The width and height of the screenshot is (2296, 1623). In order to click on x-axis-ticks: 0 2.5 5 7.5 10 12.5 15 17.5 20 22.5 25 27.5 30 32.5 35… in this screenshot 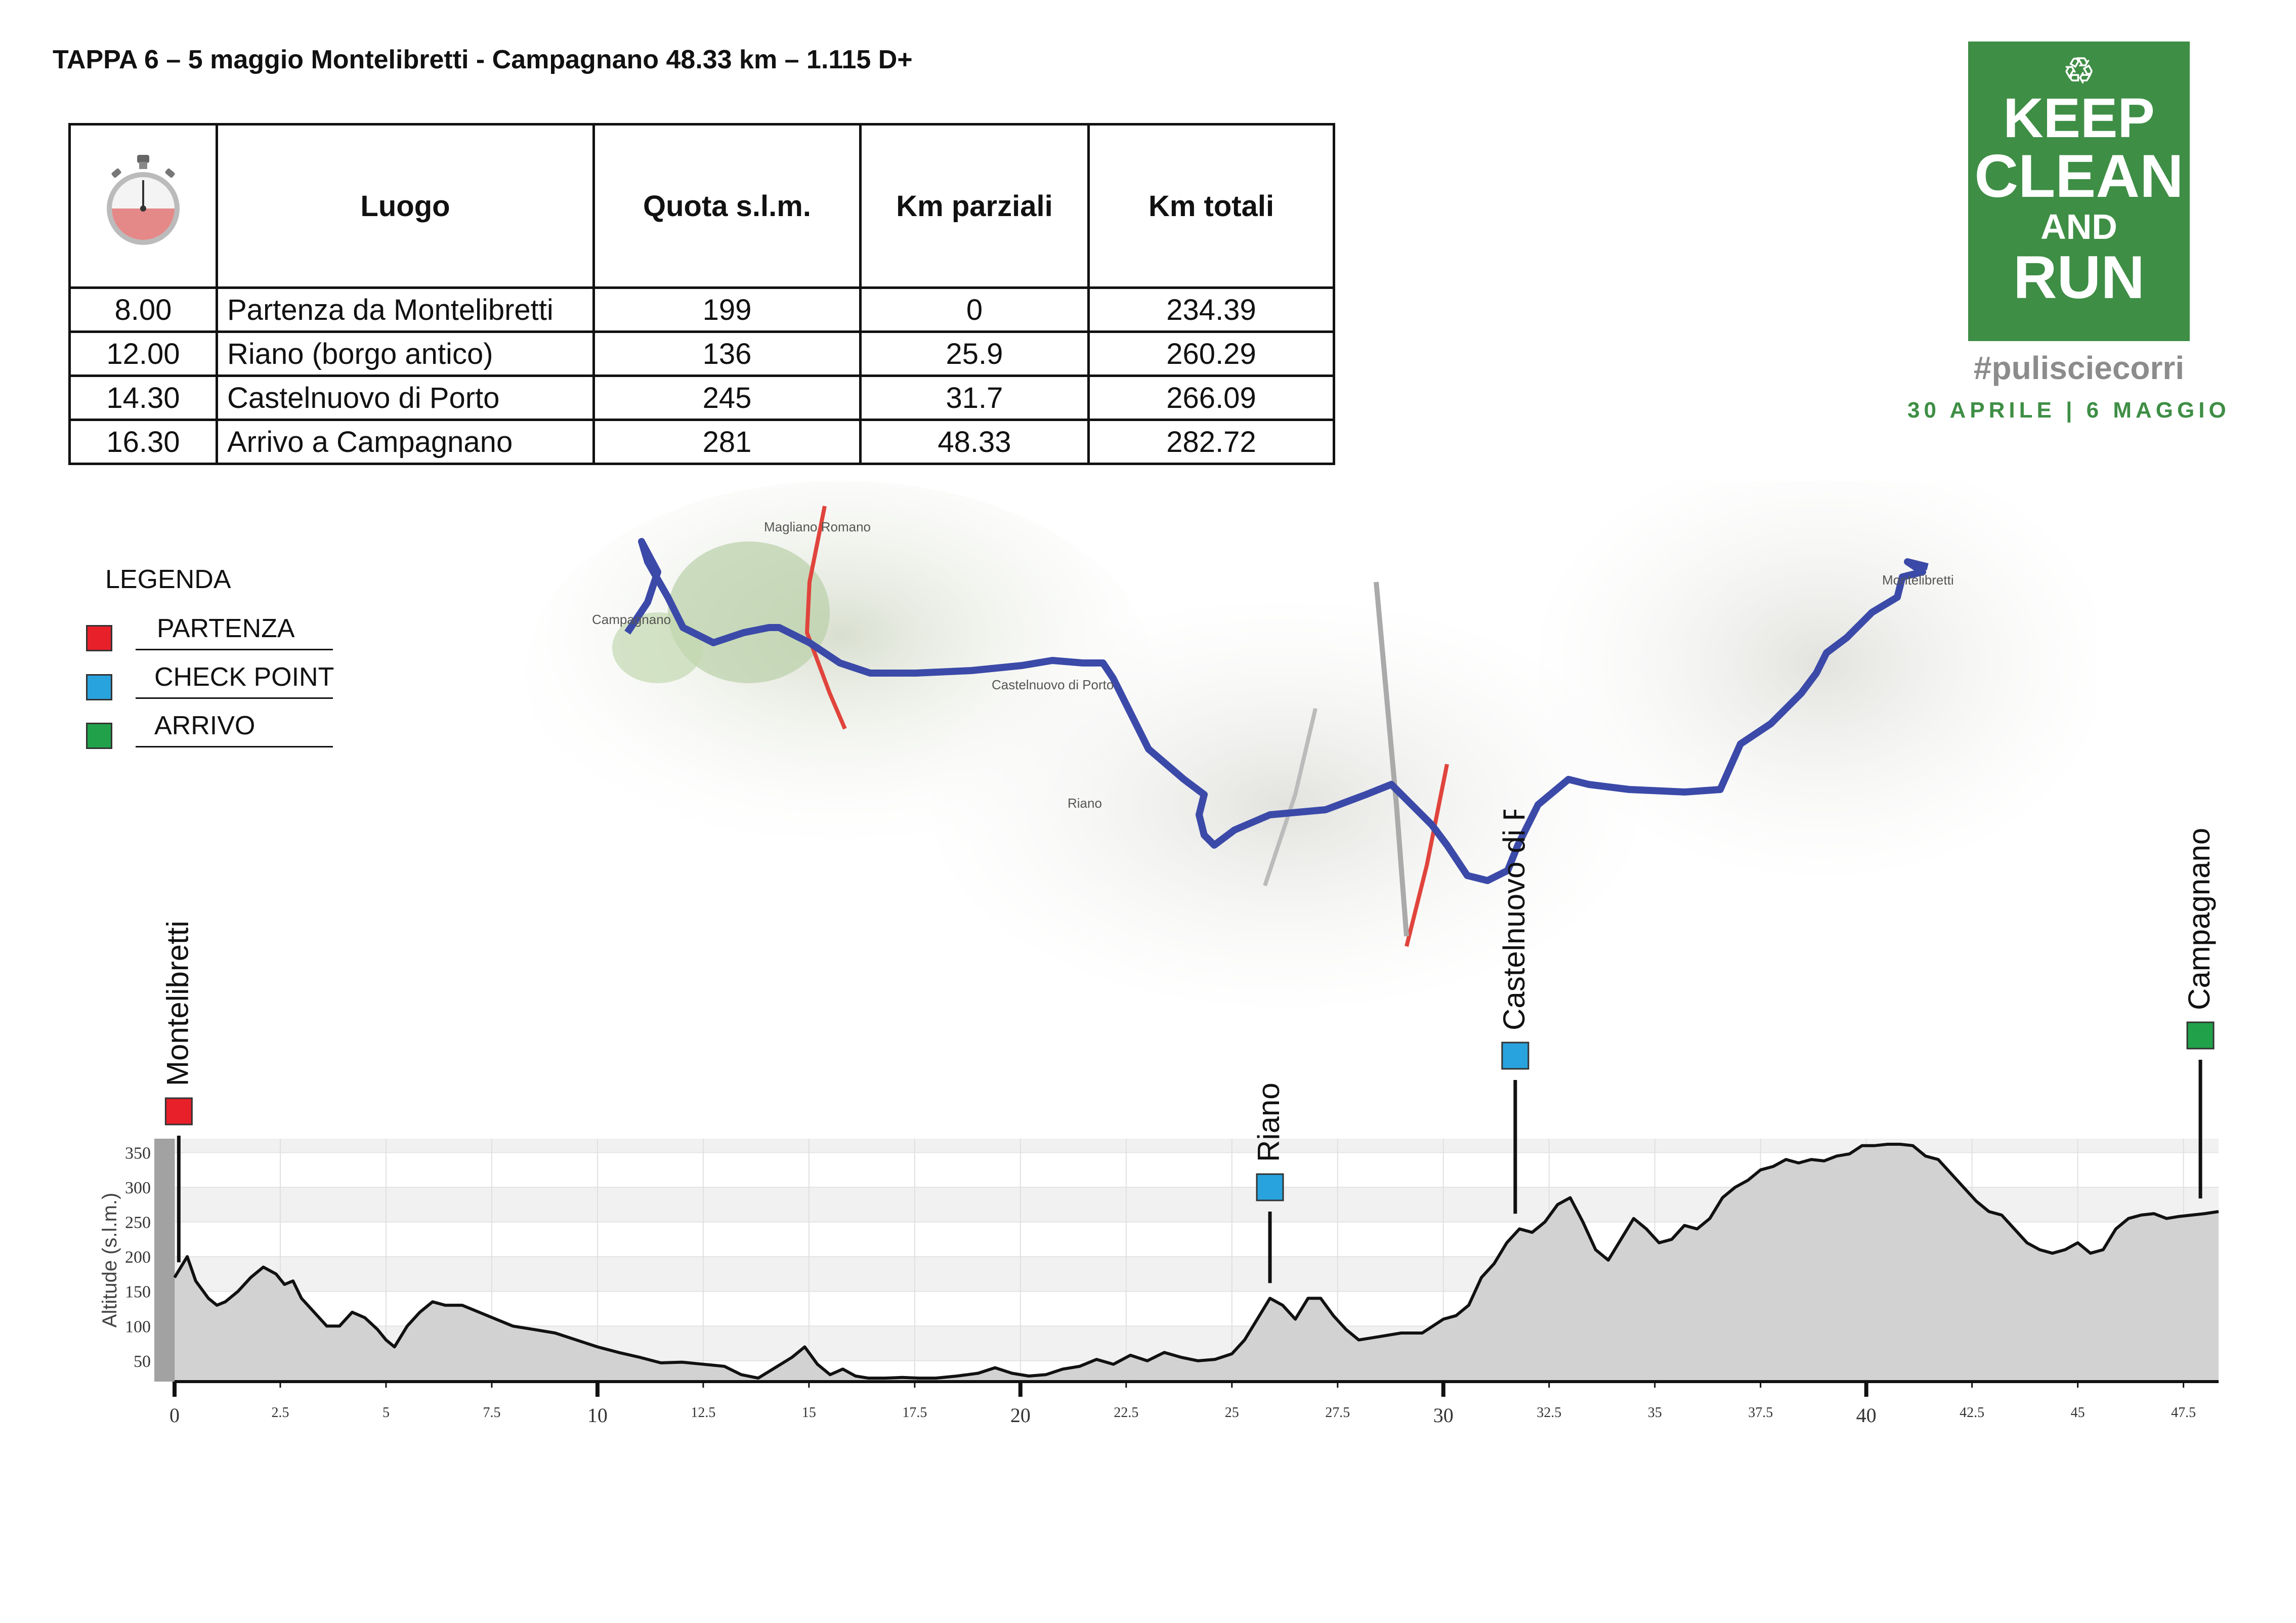, I will do `click(1182, 1404)`.